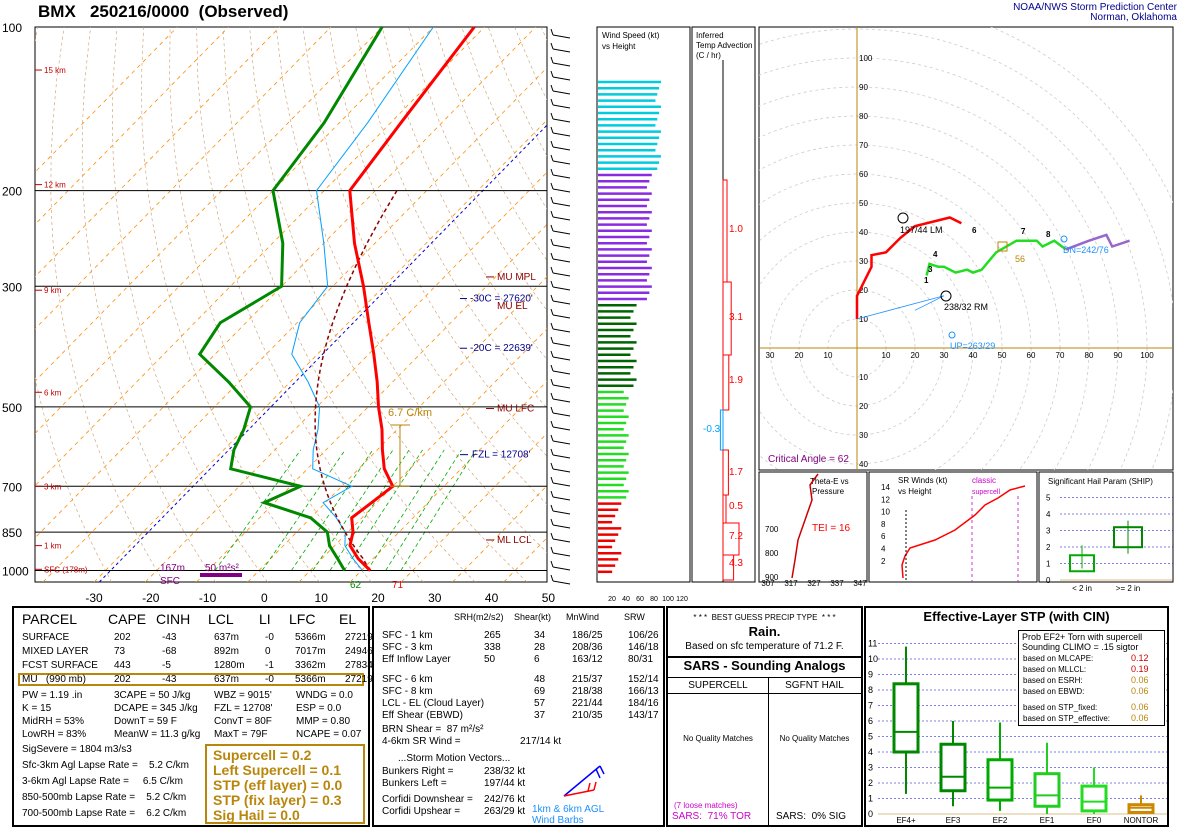 Image resolution: width=1183 pixels, height=829 pixels. Describe the element at coordinates (870, 814) in the screenshot. I see `stp-y-tick: 0` at that location.